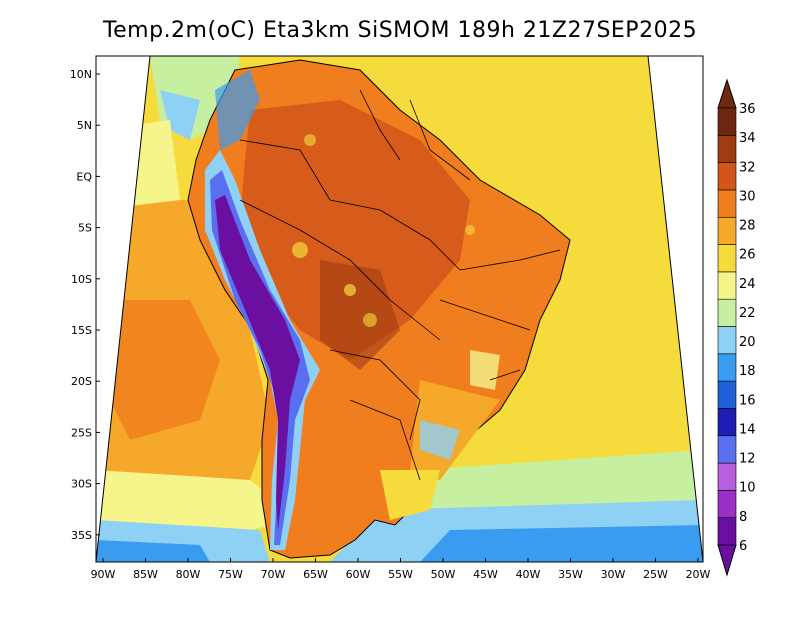  What do you see at coordinates (747, 342) in the screenshot?
I see `colorbar-label: 20` at bounding box center [747, 342].